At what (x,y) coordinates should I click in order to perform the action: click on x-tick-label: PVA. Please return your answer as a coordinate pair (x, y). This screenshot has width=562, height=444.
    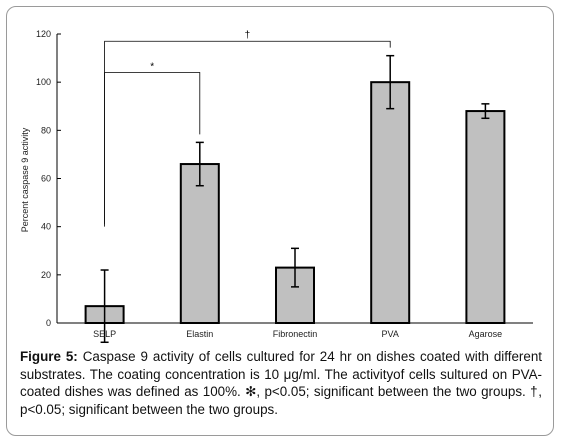
    Looking at the image, I should click on (390, 334).